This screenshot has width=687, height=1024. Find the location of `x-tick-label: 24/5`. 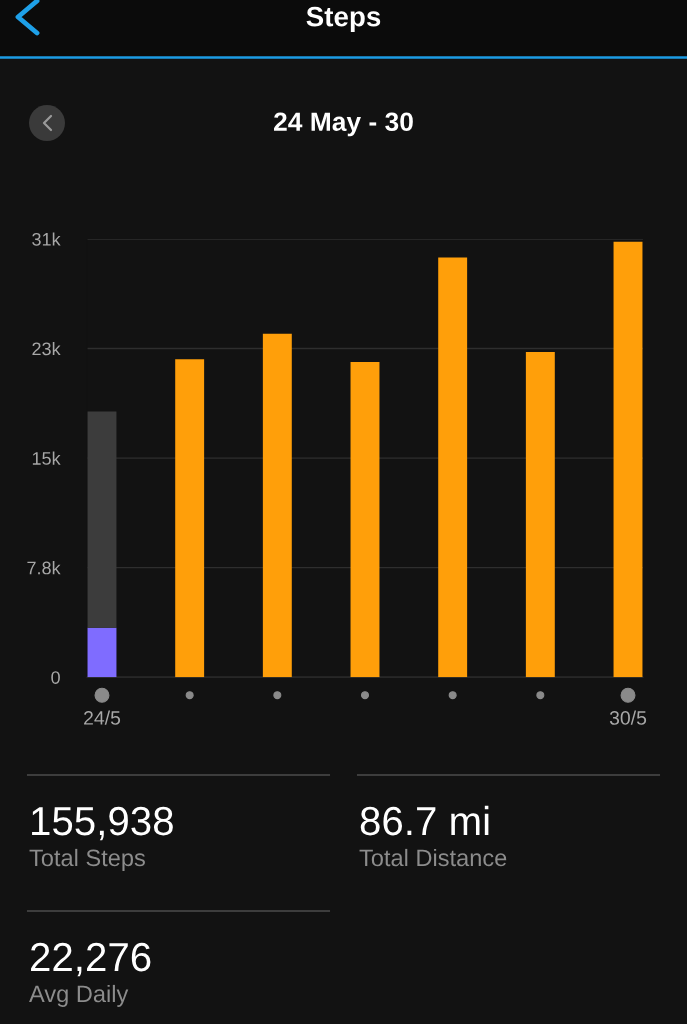

x-tick-label: 24/5 is located at coordinates (102, 717).